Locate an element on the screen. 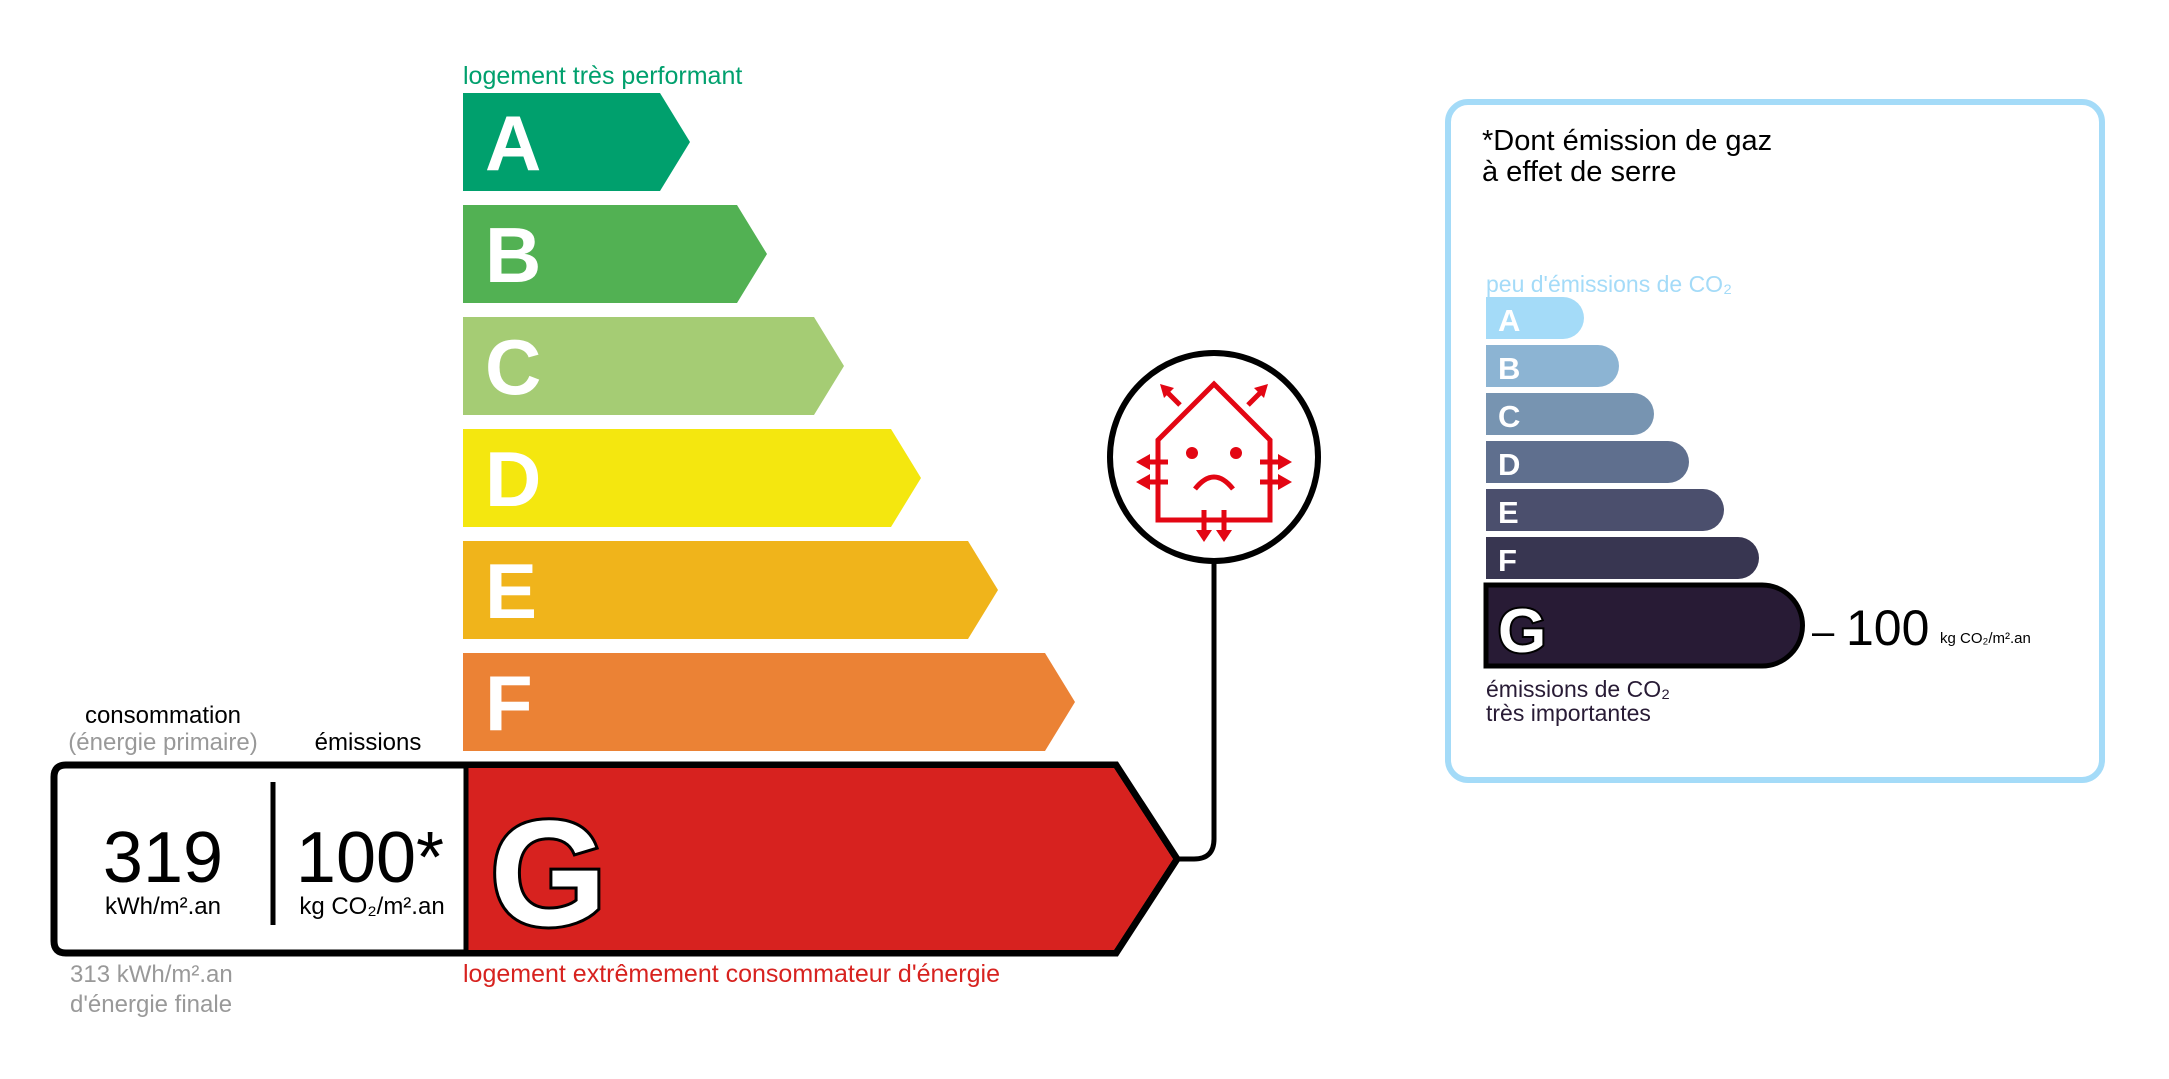  connector-line is located at coordinates (1197, 712).